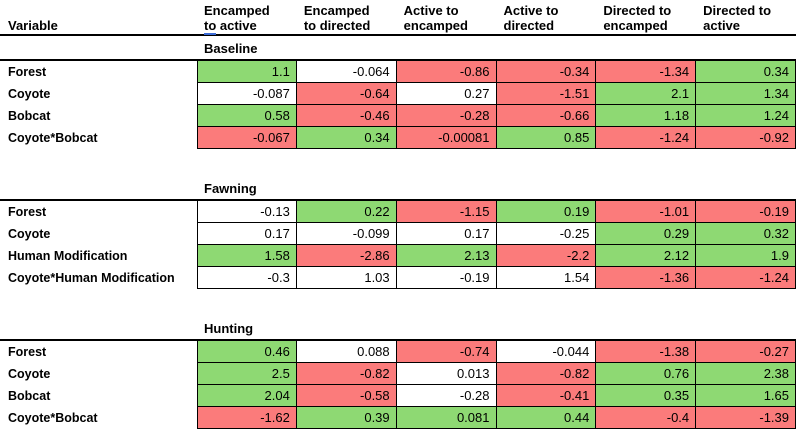  I want to click on table-row: Bobcat 2.04 -0.58 -0.28 -0.41 0.35 1.65, so click(398, 396).